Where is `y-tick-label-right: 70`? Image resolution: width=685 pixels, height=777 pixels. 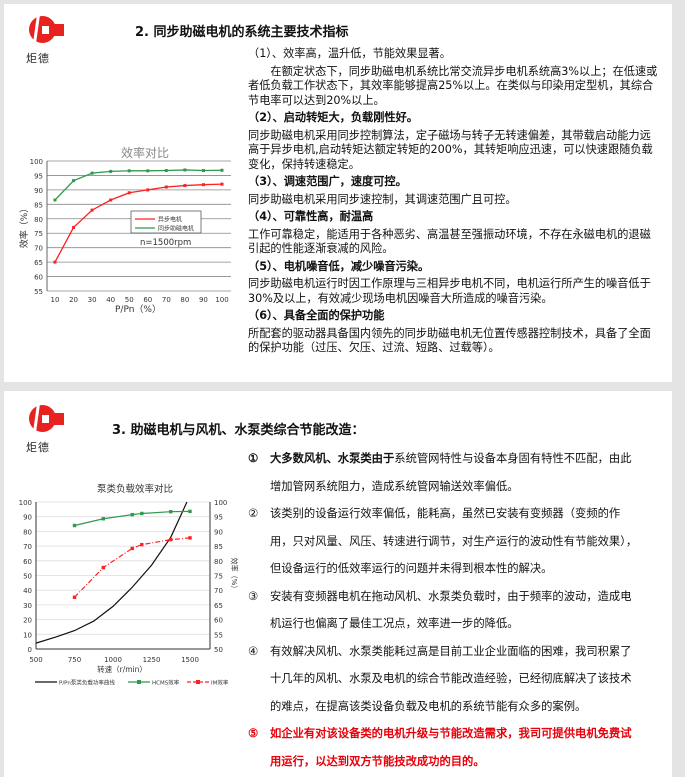 y-tick-label-right: 70 is located at coordinates (218, 591).